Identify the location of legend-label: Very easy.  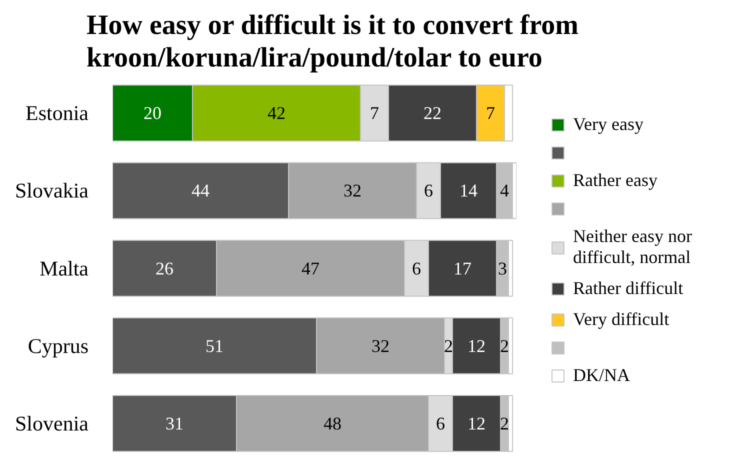
(608, 124).